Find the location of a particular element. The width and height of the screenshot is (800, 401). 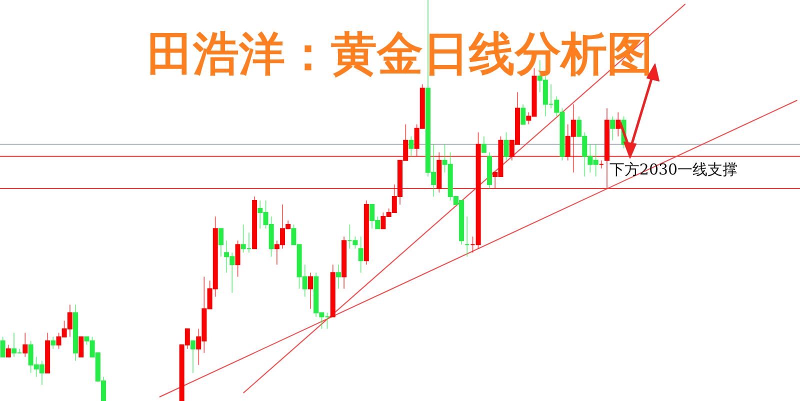

candlestick is located at coordinates (81, 347).